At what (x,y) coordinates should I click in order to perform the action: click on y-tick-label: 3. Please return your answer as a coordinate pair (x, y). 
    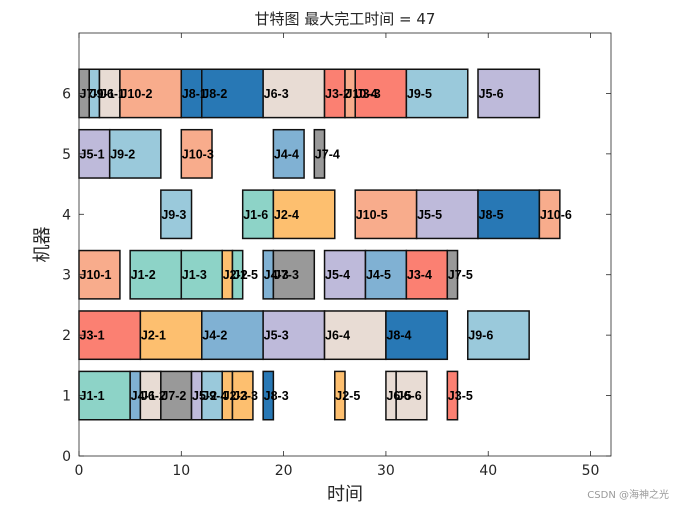
    Looking at the image, I should click on (66, 276).